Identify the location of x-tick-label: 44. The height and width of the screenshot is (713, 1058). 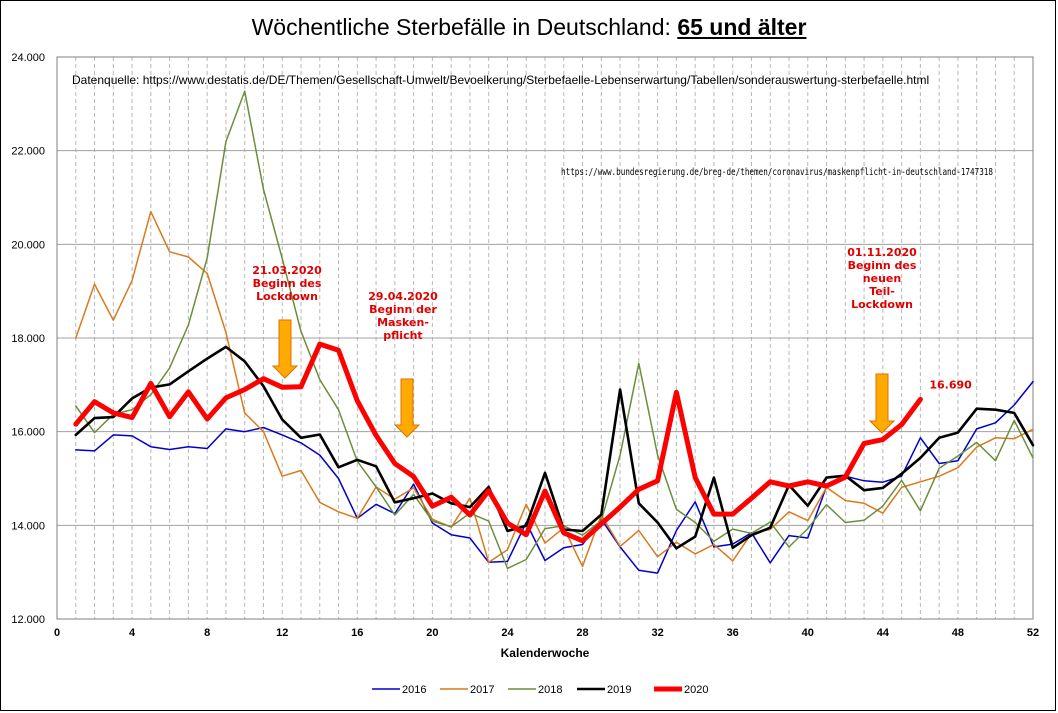
(883, 633).